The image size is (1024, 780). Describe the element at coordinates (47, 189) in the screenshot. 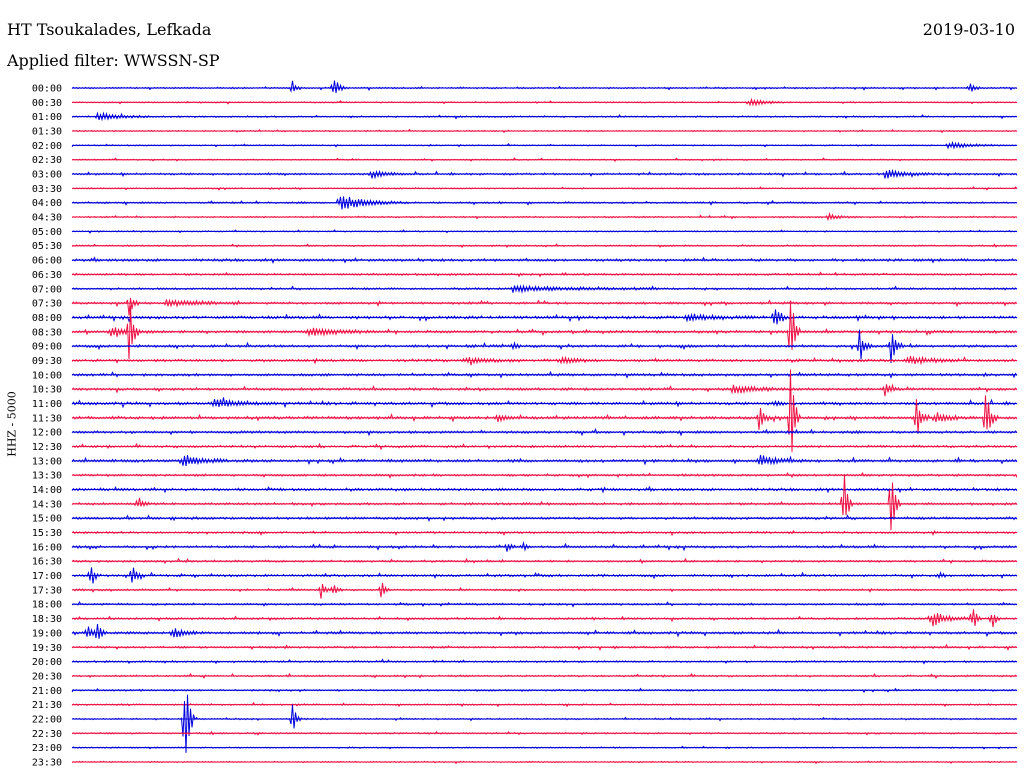

I see `row-time-label: 03:30` at that location.